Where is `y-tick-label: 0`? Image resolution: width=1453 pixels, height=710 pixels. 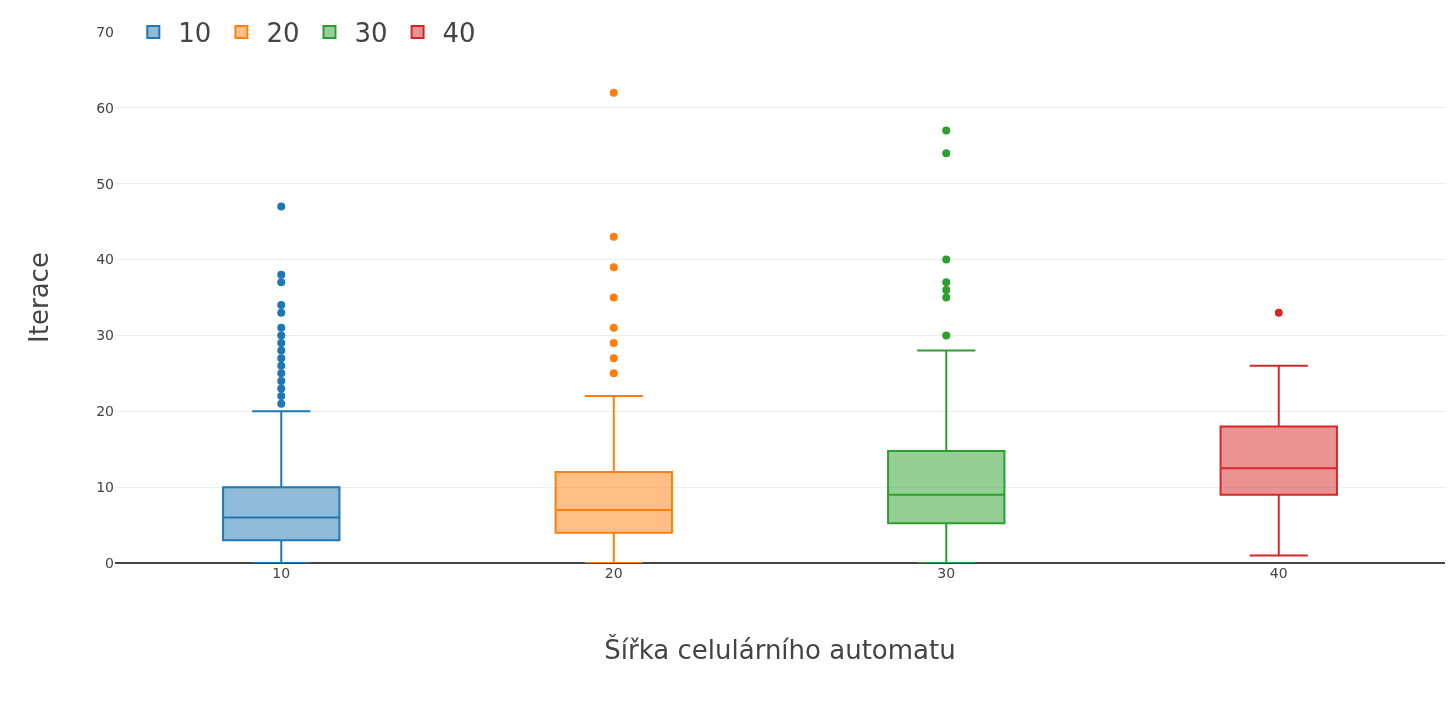
y-tick-label: 0 is located at coordinates (109, 562).